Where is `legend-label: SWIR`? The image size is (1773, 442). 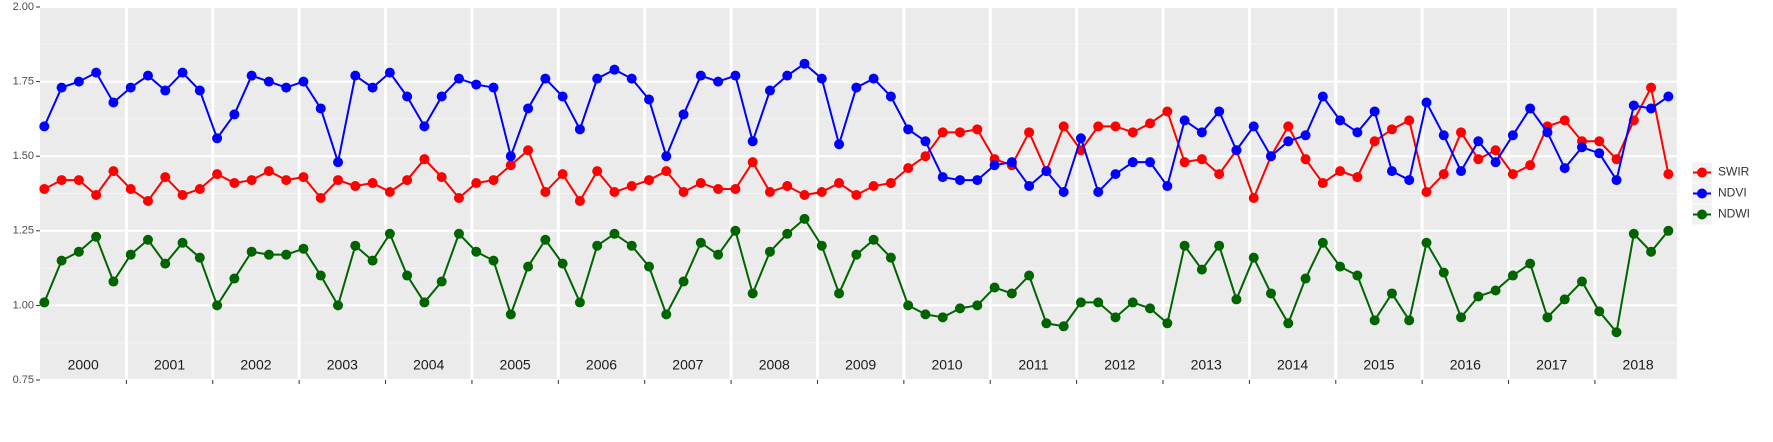
legend-label: SWIR is located at coordinates (1734, 172).